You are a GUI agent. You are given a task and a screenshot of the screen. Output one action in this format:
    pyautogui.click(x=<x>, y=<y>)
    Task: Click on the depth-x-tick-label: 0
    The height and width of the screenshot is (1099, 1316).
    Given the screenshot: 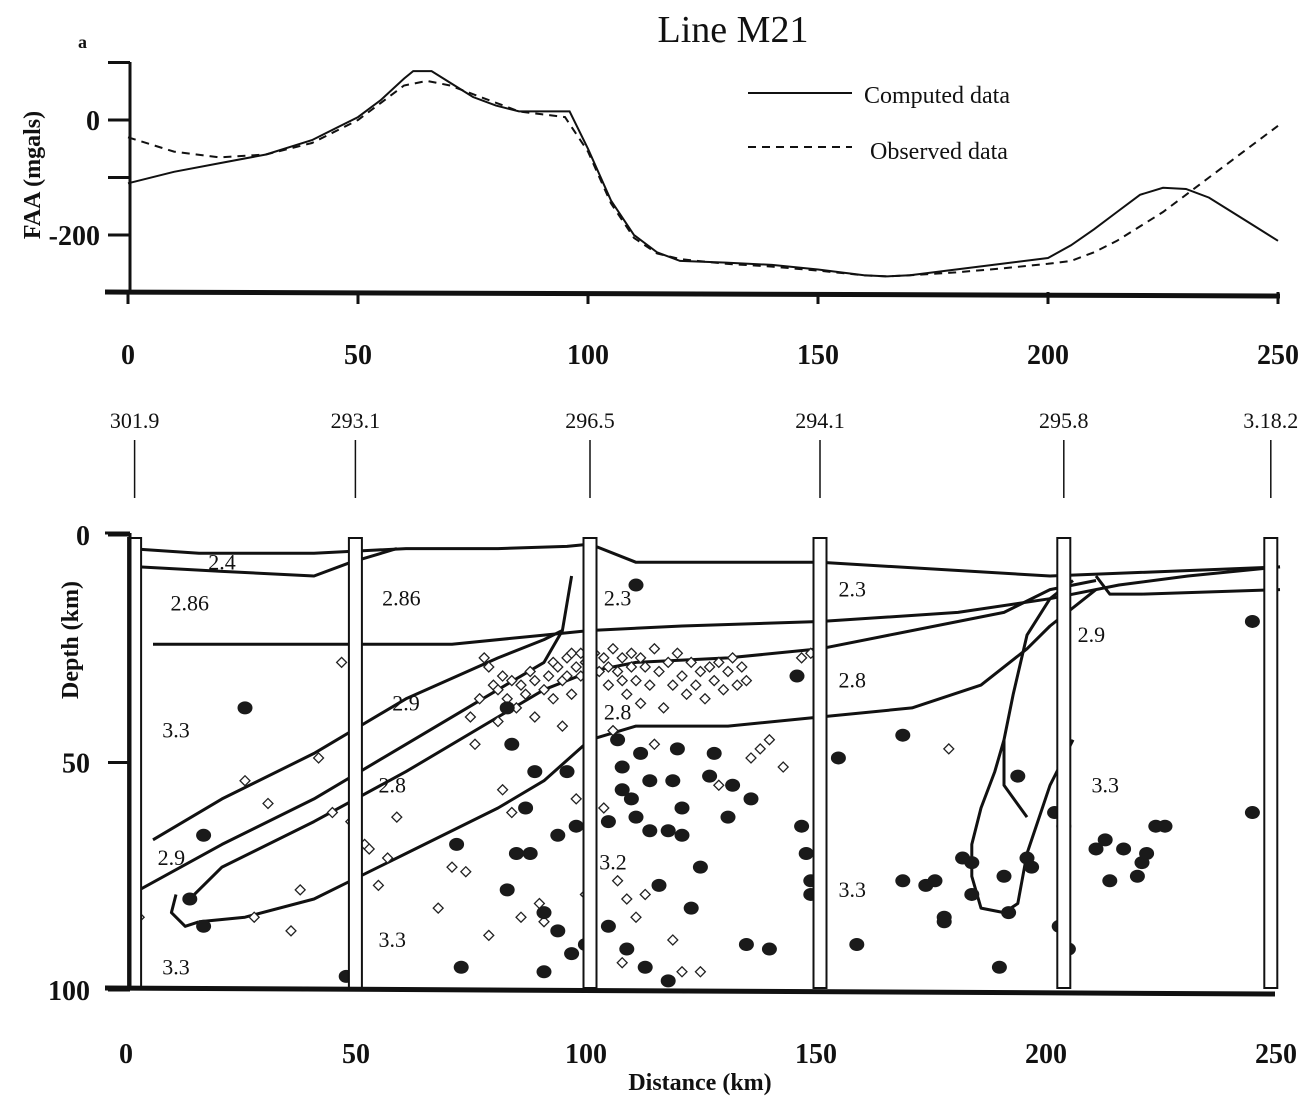 What is the action you would take?
    pyautogui.click(x=126, y=1054)
    